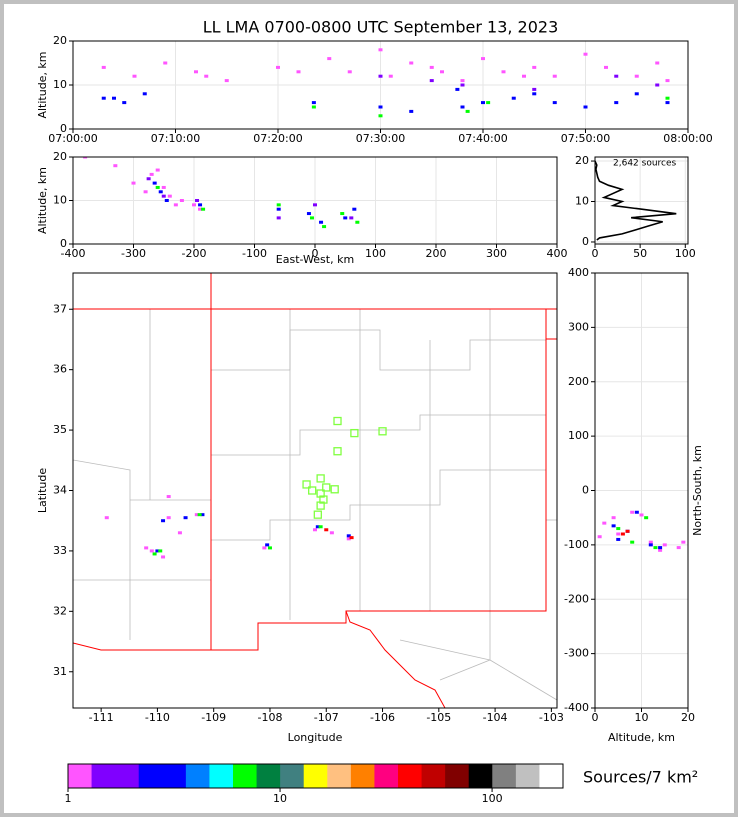  I want to click on plot-area, so click(641, 200).